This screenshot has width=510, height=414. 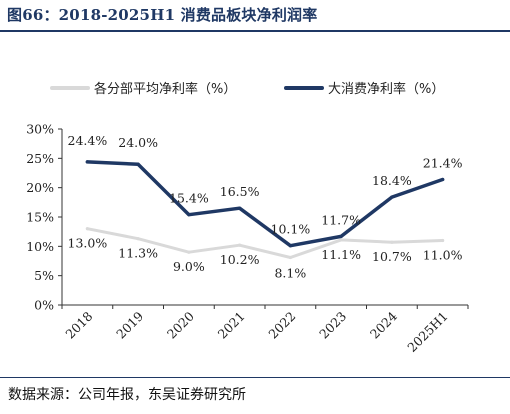 I want to click on x-tick-label: 2018, so click(x=78, y=324).